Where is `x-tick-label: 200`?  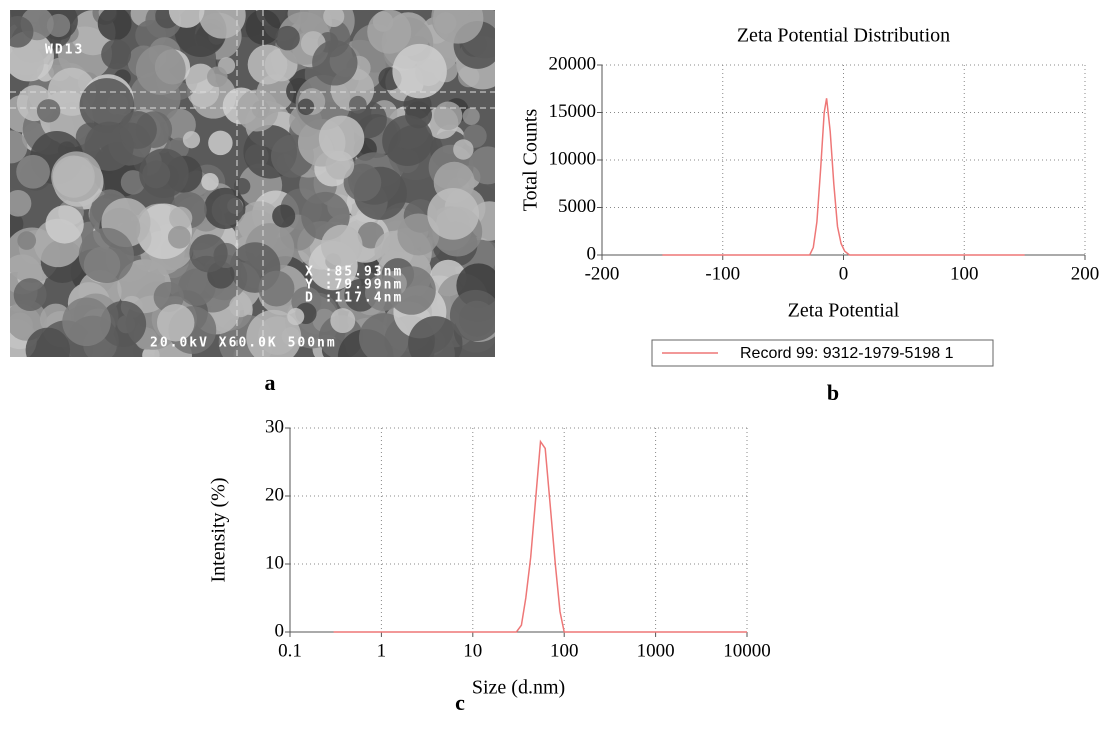
x-tick-label: 200 is located at coordinates (1085, 273).